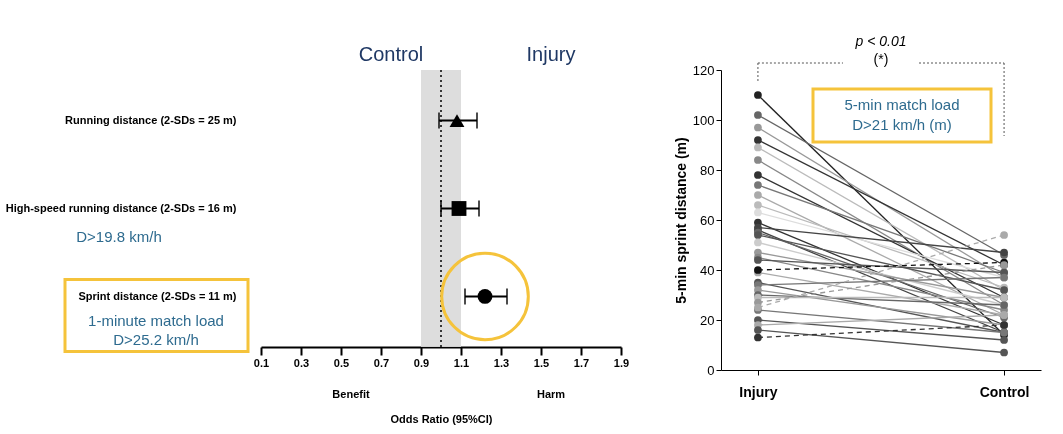 The height and width of the screenshot is (434, 1063). I want to click on x-tick-label: 0.1, so click(261, 362).